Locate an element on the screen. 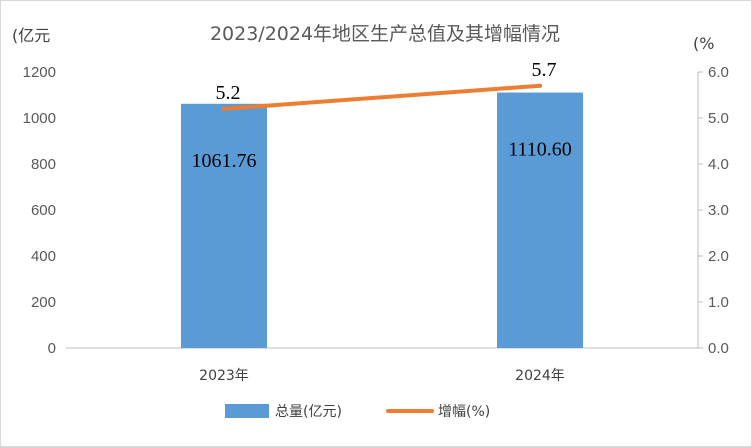  line-labels: 5.2 5.7 is located at coordinates (386, 81).